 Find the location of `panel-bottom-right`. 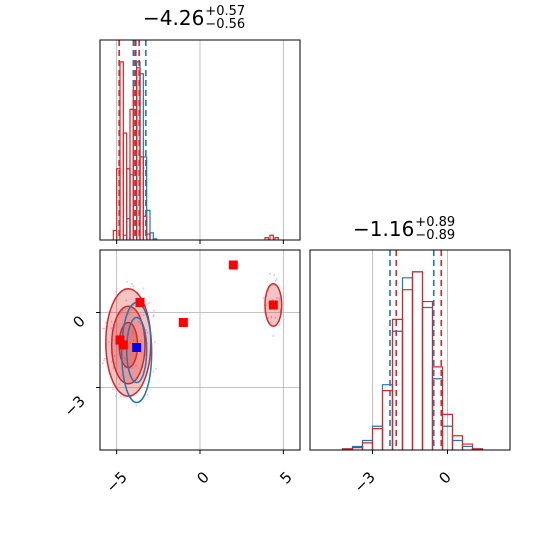

panel-bottom-right is located at coordinates (410, 350).